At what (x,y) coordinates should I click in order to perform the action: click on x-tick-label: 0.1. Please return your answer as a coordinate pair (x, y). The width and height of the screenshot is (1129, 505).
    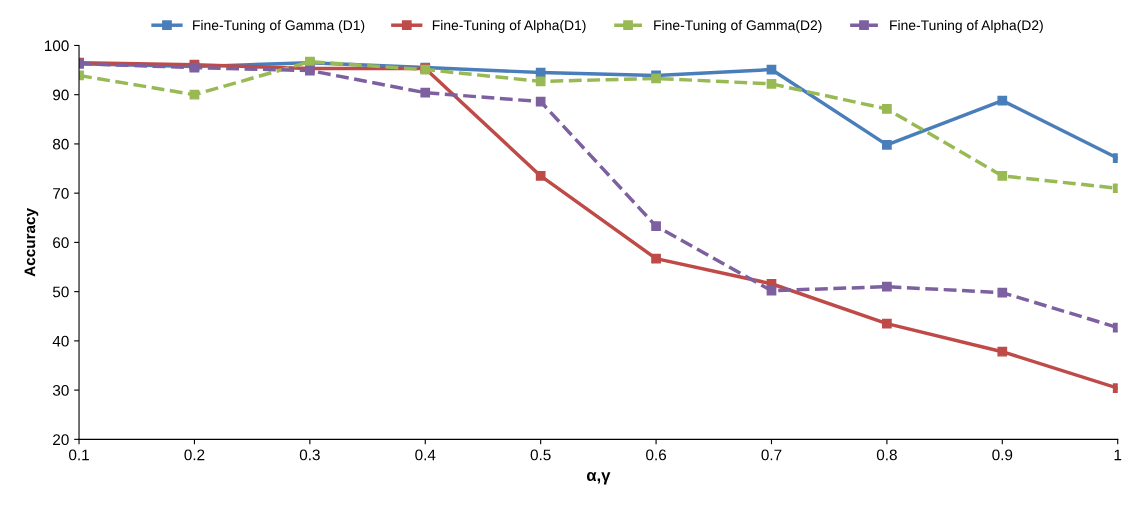
    Looking at the image, I should click on (79, 455).